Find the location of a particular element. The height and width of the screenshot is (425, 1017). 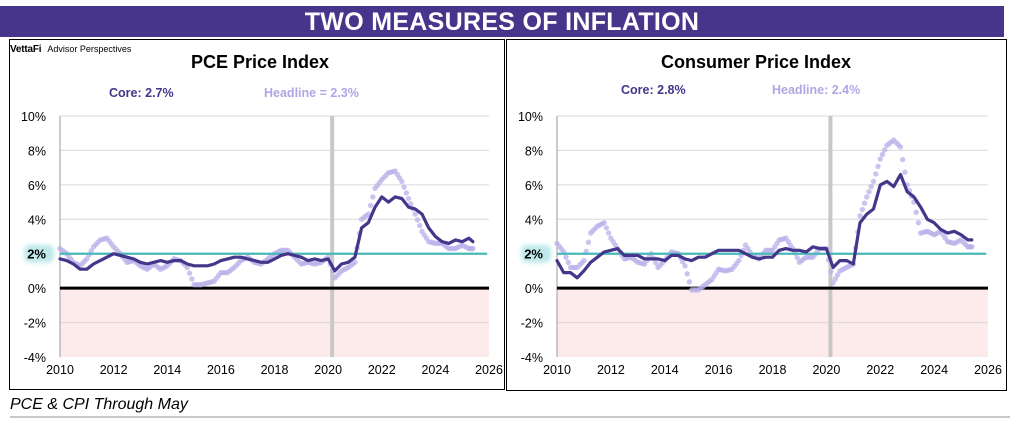

pce-x-tick-label: 2010 is located at coordinates (60, 370).